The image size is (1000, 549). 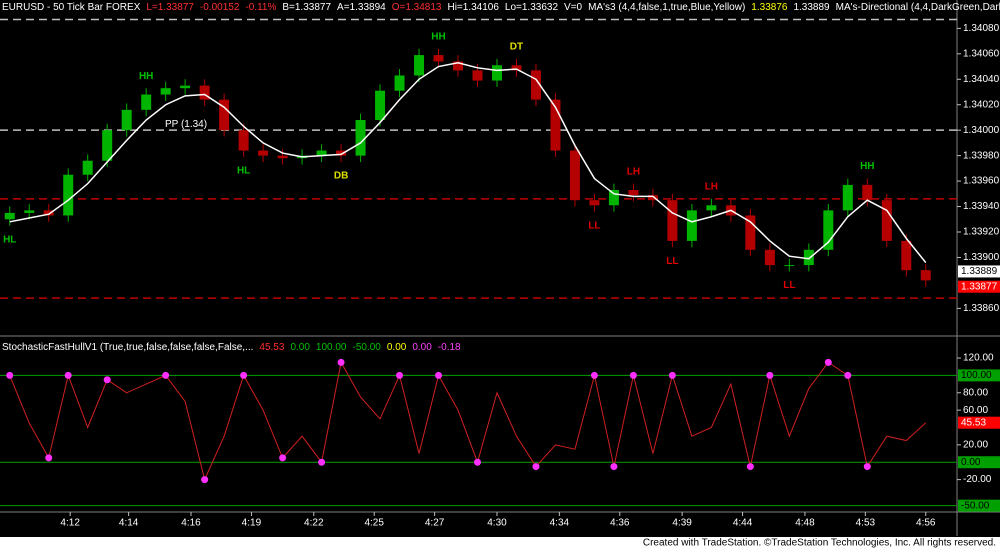 What do you see at coordinates (186, 124) in the screenshot?
I see `level-label: PP (1.34)` at bounding box center [186, 124].